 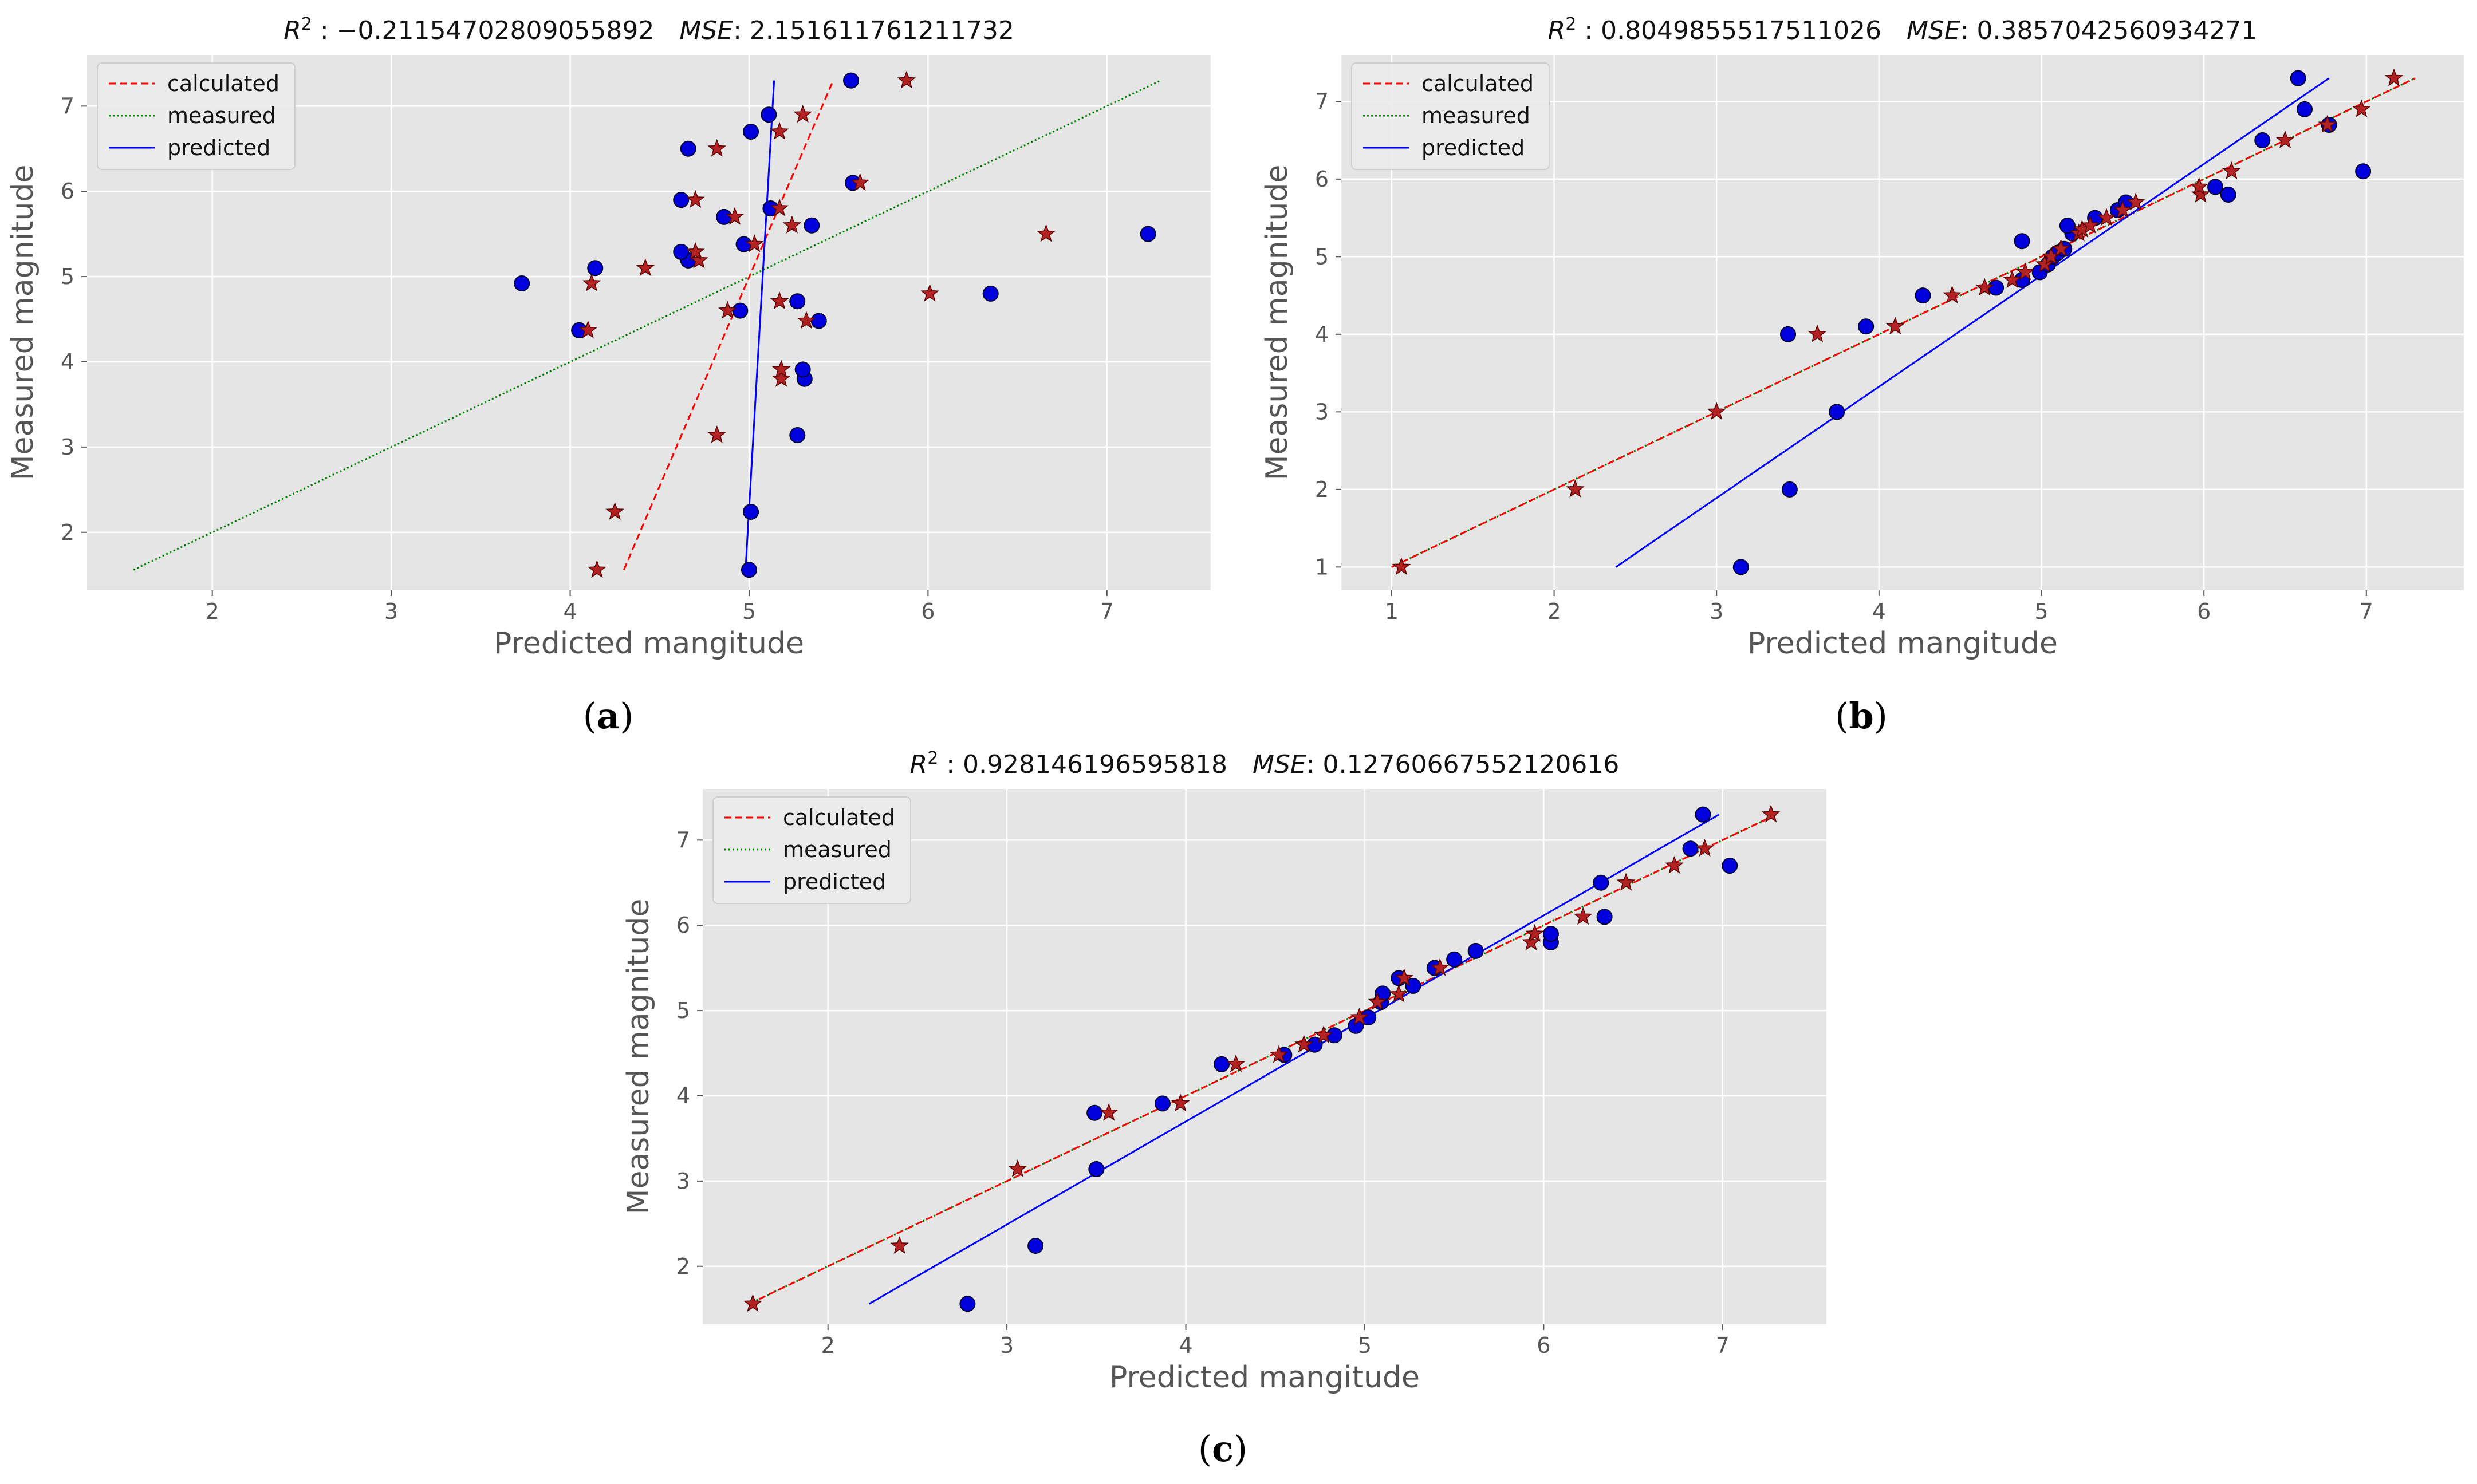 What do you see at coordinates (2109, 30) in the screenshot?
I see `title-mse-value: : 0.3857042560934271` at bounding box center [2109, 30].